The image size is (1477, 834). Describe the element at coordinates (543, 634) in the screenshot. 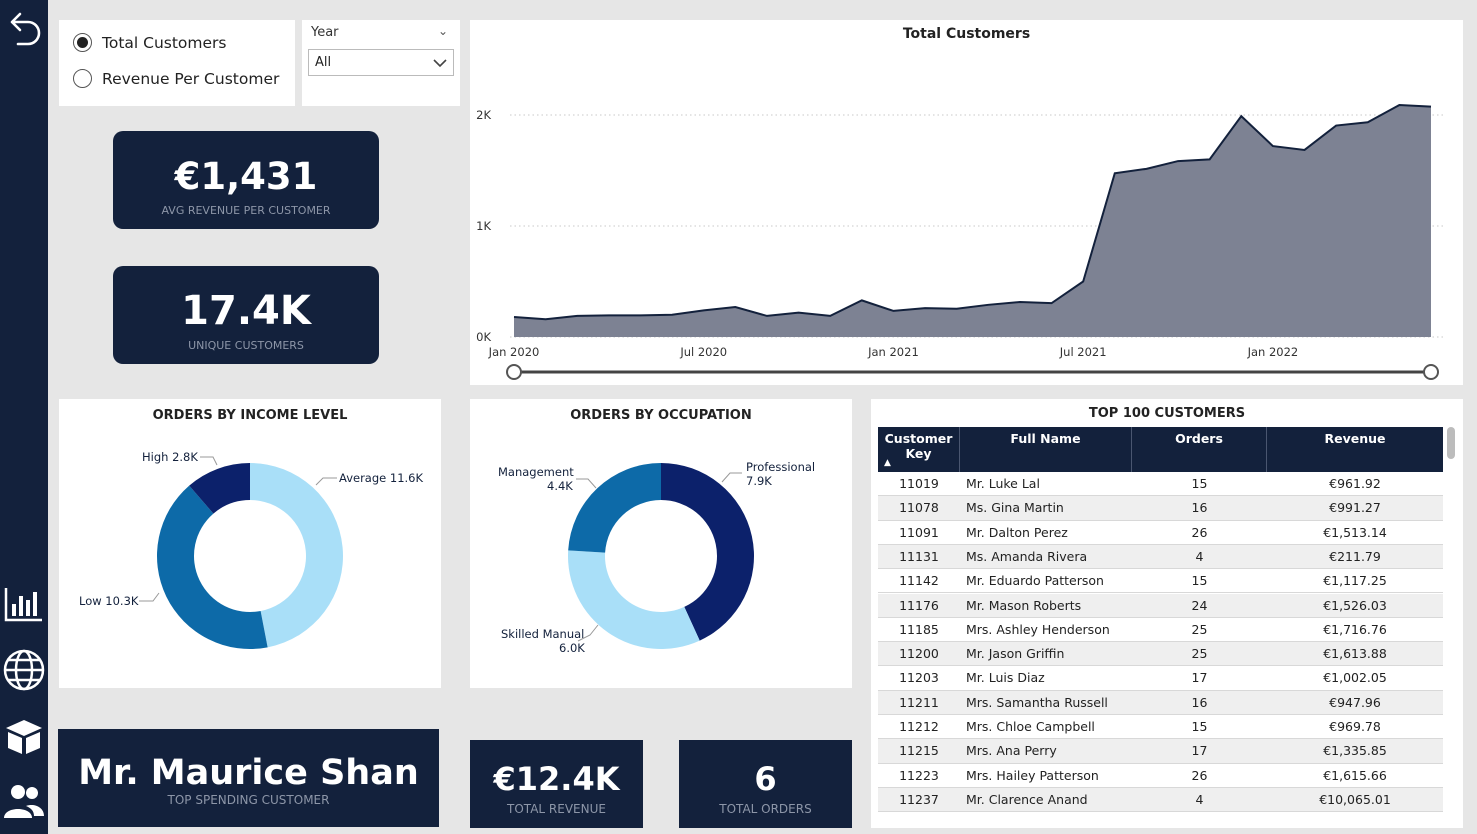

I see `donut-label-skilled-name: Skilled Manual` at that location.